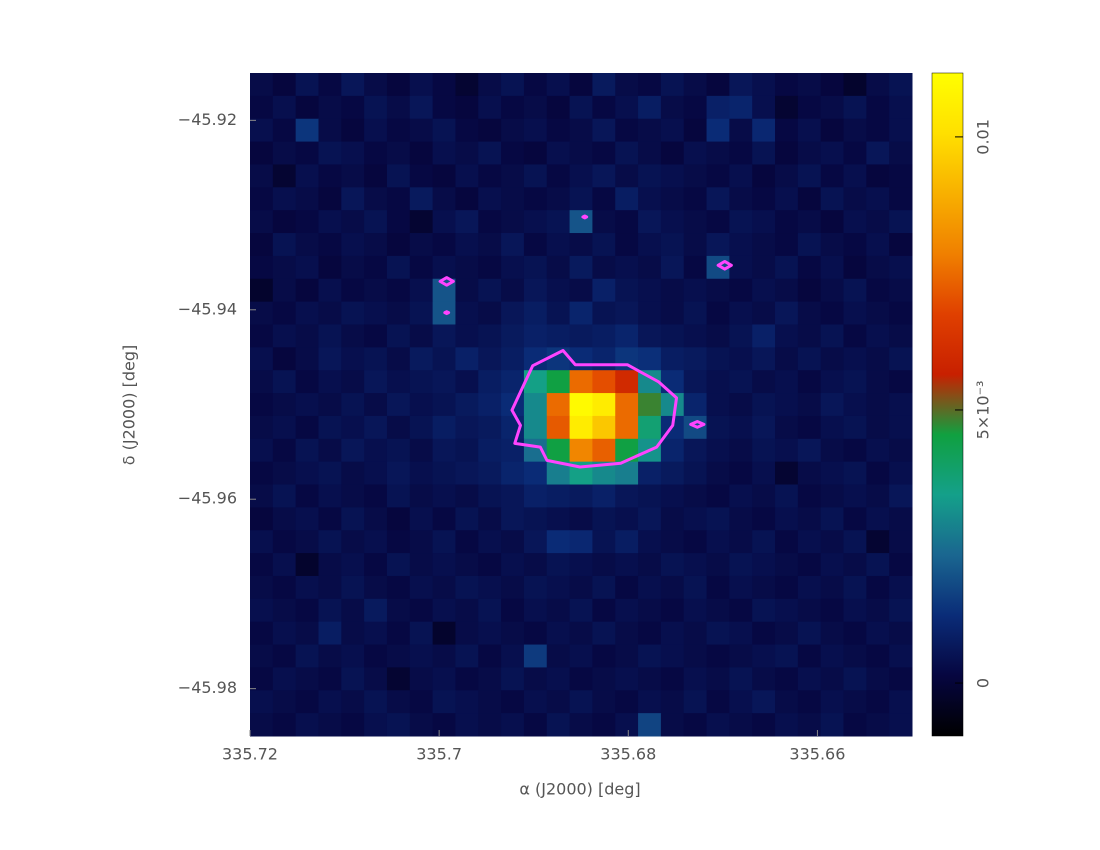 This screenshot has width=1100, height=850. I want to click on colorbar-tick-label: 0, so click(983, 683).